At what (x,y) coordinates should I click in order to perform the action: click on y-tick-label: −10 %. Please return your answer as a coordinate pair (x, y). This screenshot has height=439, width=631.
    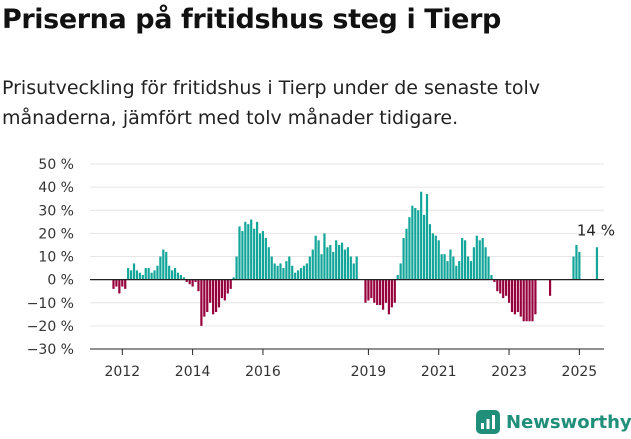
    Looking at the image, I should click on (50, 304).